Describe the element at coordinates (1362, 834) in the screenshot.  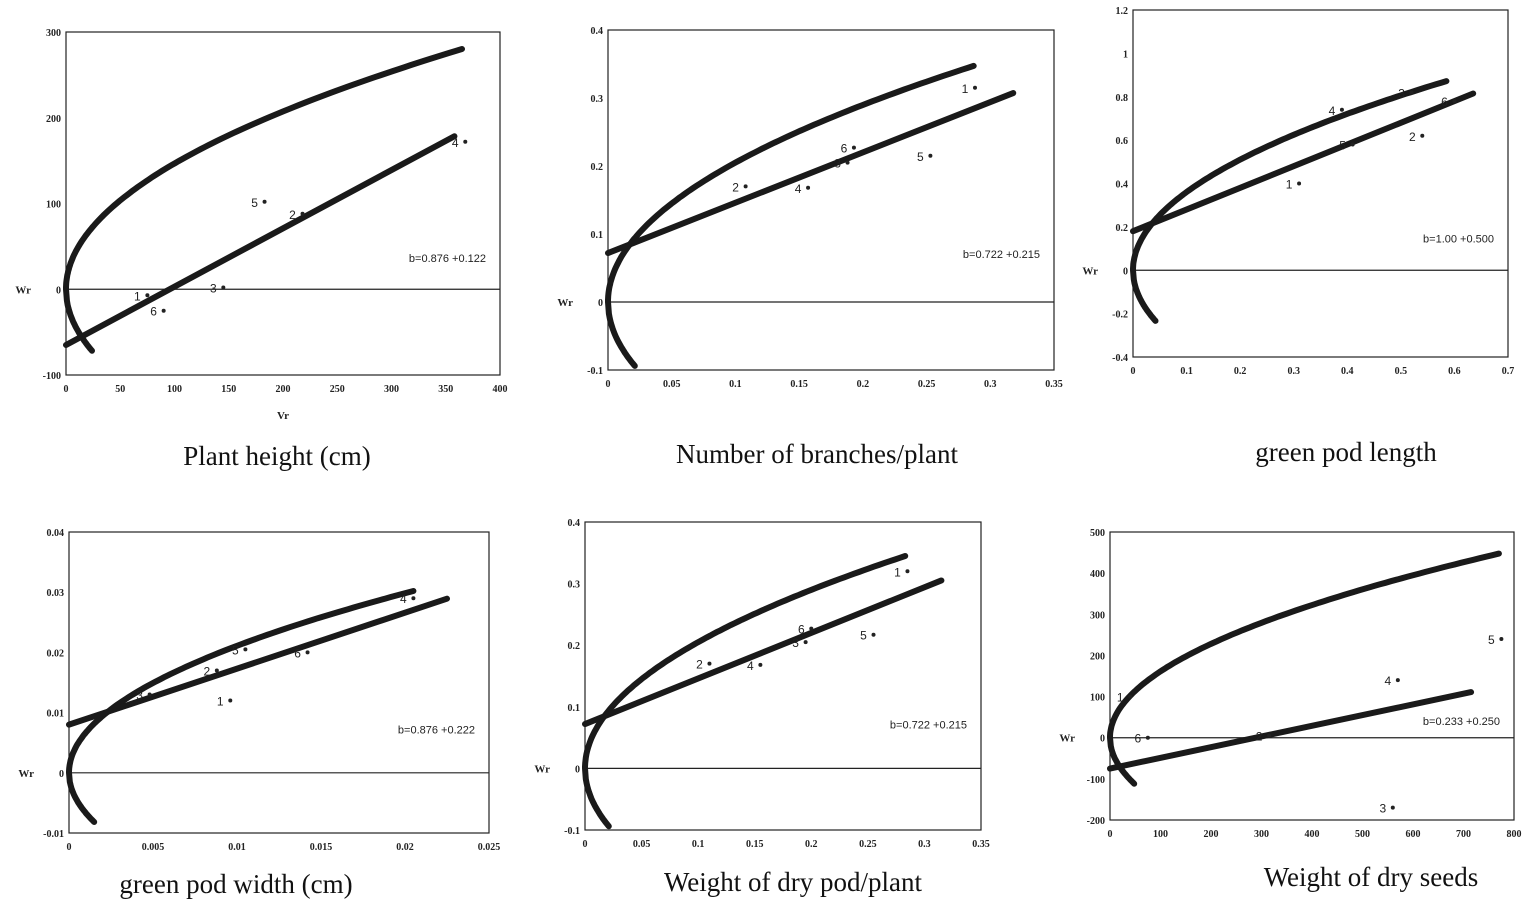
I see `x-tick-label: 500` at that location.